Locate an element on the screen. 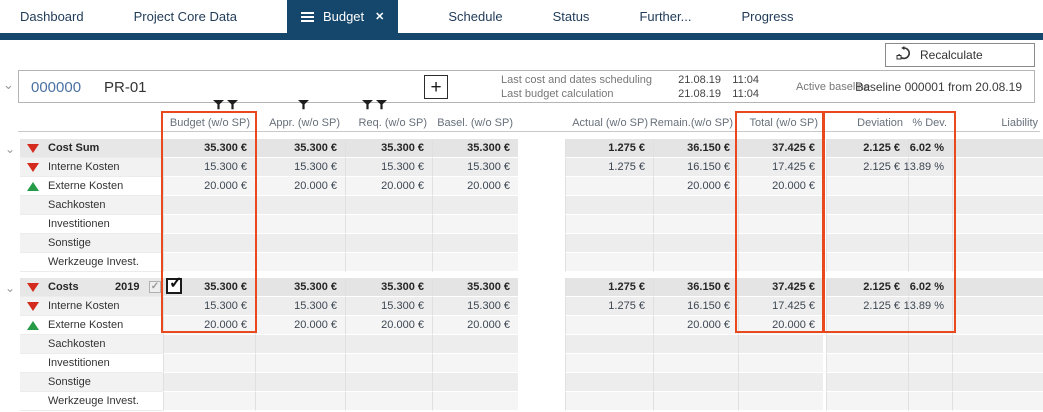 The image size is (1043, 412). cell-actual: 1.275 € is located at coordinates (609, 148).